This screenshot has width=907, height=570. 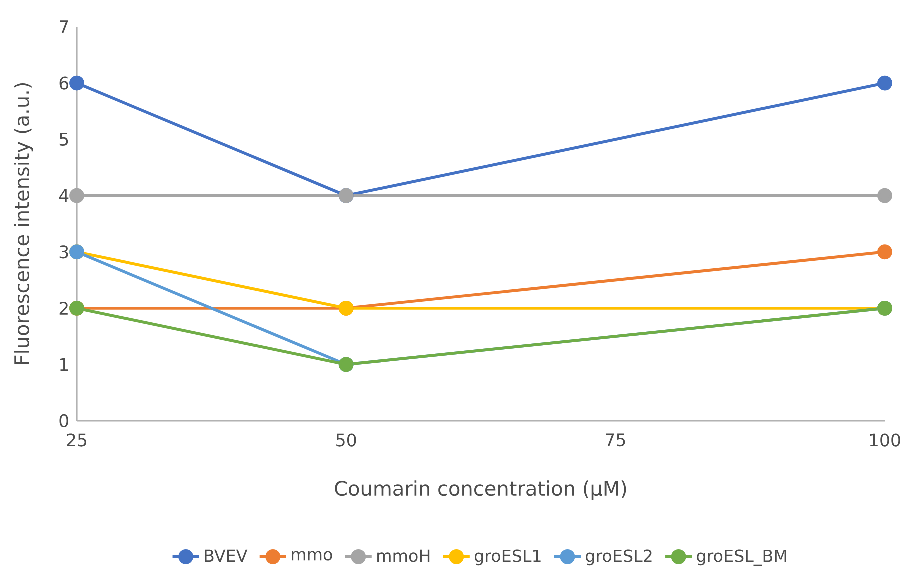 What do you see at coordinates (480, 490) in the screenshot?
I see `x-axis-title: Coumarin concentration (µM)` at bounding box center [480, 490].